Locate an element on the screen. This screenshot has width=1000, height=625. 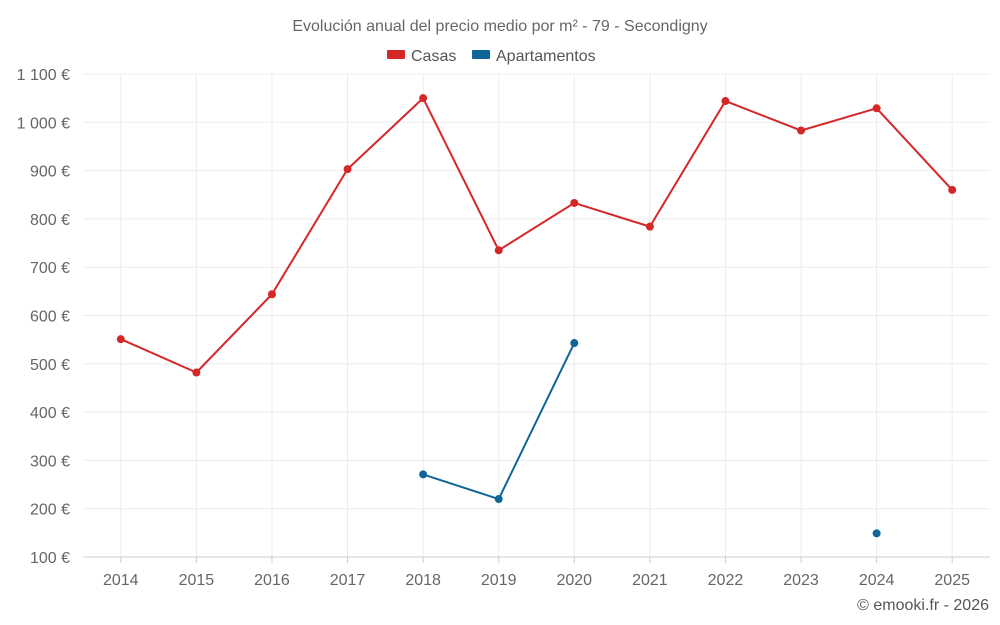
y-tick-label: 800 € is located at coordinates (50, 220).